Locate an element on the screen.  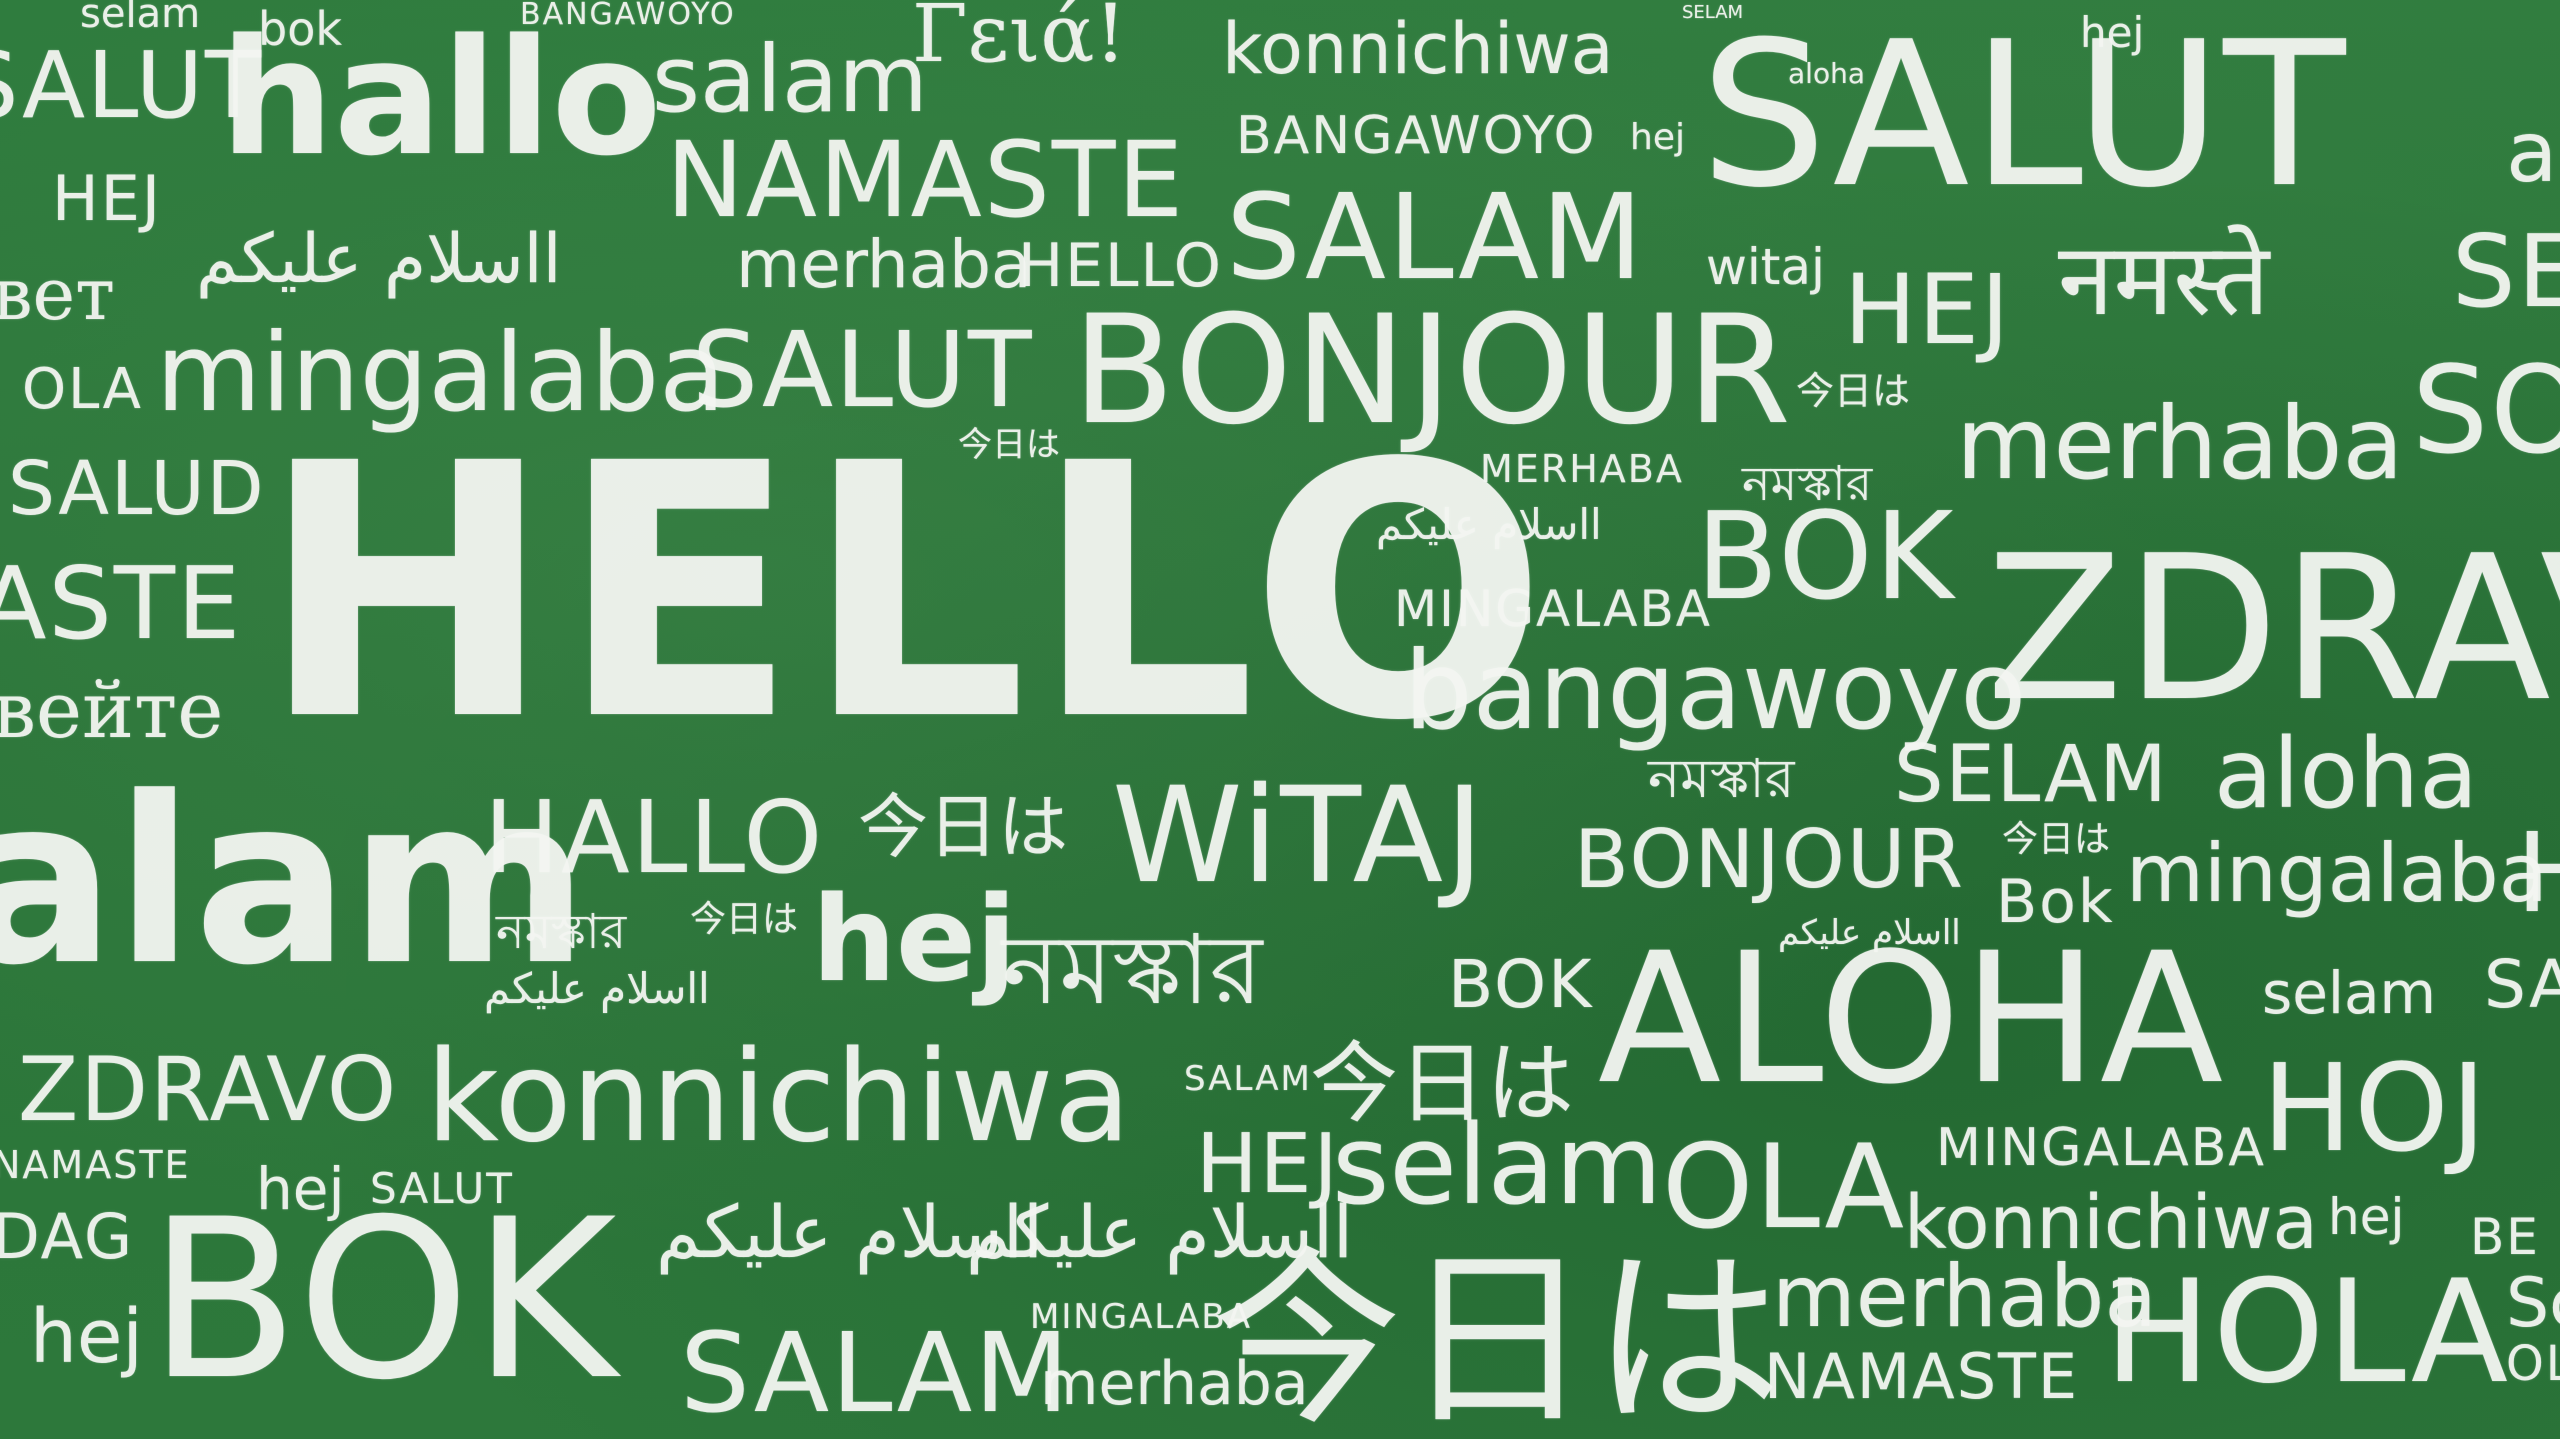
word-bangawoyo-top: BANGAWOYO is located at coordinates (628, 16).